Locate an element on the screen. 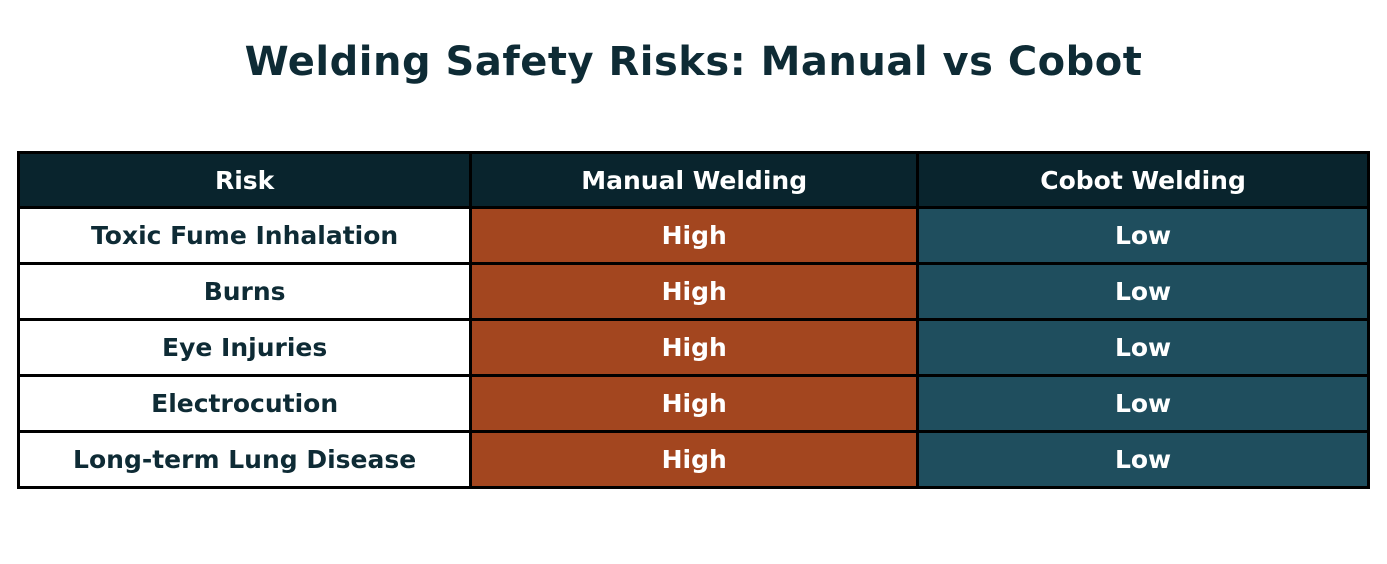 This screenshot has width=1387, height=564. header-row: Risk Manual Welding Cobot Welding is located at coordinates (693, 180).